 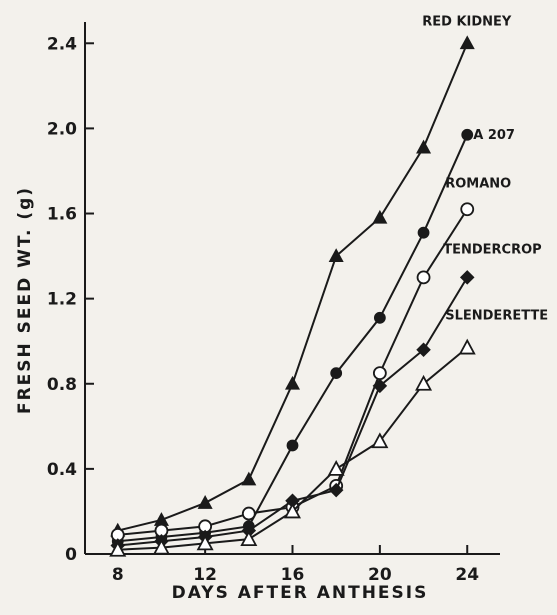 What do you see at coordinates (496, 316) in the screenshot?
I see `series-label-slenderette: SLENDERETTE` at bounding box center [496, 316].